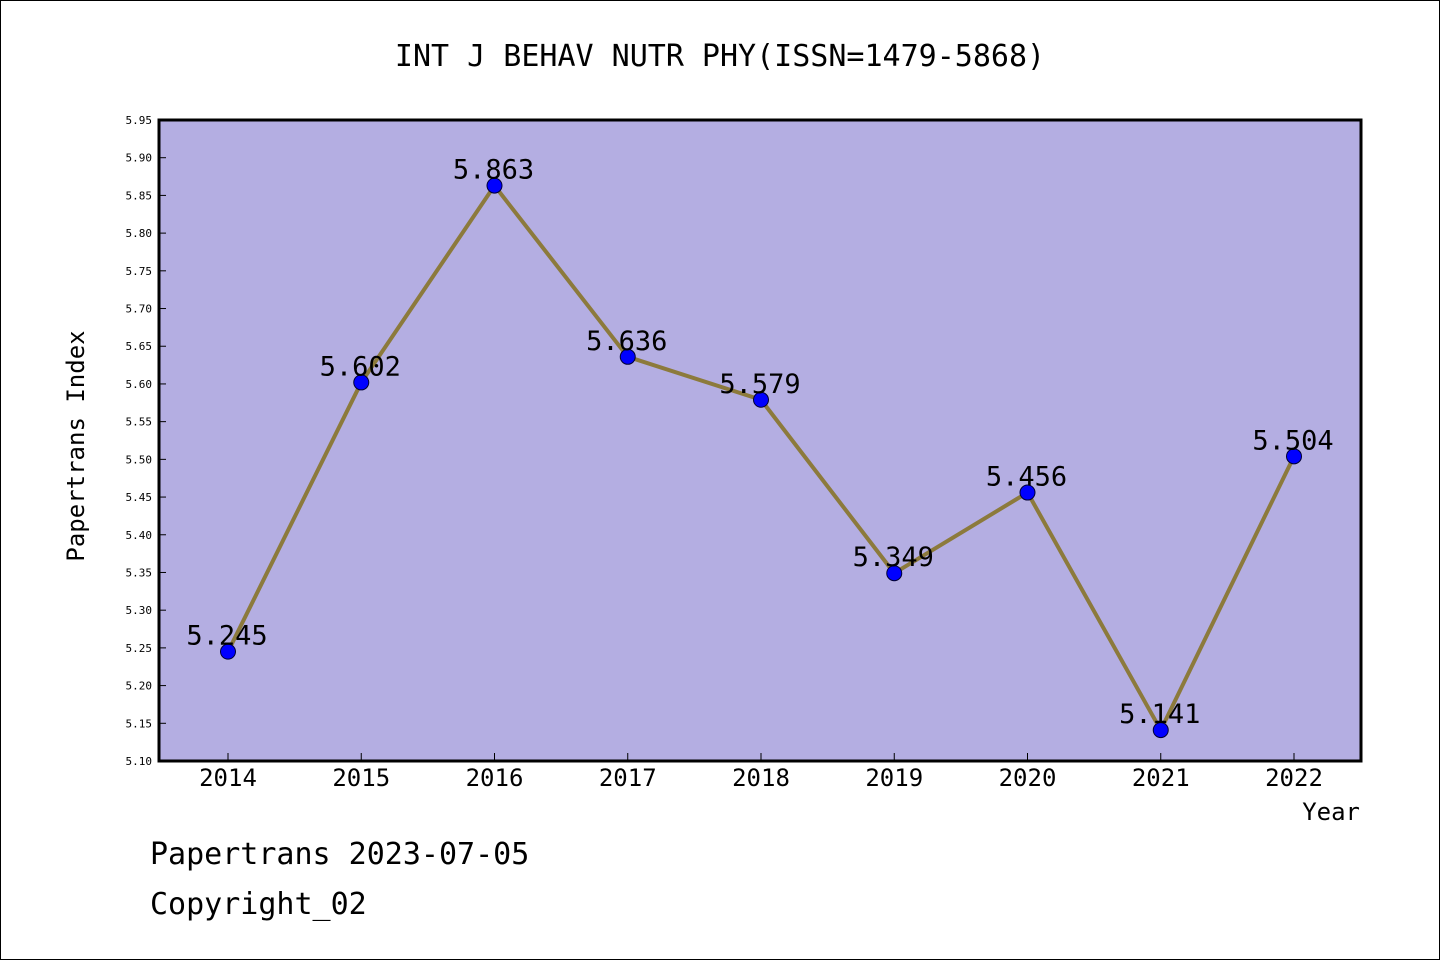 The width and height of the screenshot is (1440, 960). What do you see at coordinates (495, 778) in the screenshot?
I see `x-tick-label: 2016` at bounding box center [495, 778].